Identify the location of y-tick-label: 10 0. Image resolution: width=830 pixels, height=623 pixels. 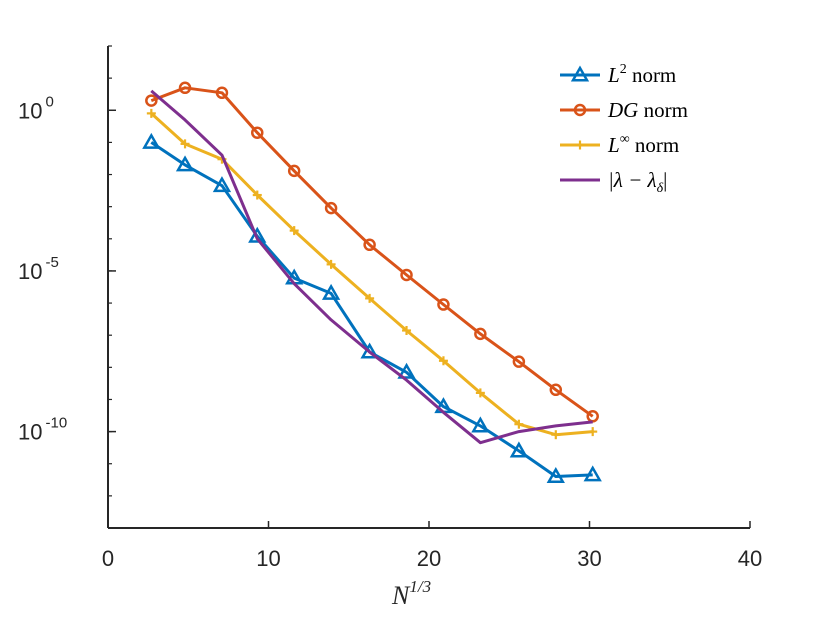
(36, 108).